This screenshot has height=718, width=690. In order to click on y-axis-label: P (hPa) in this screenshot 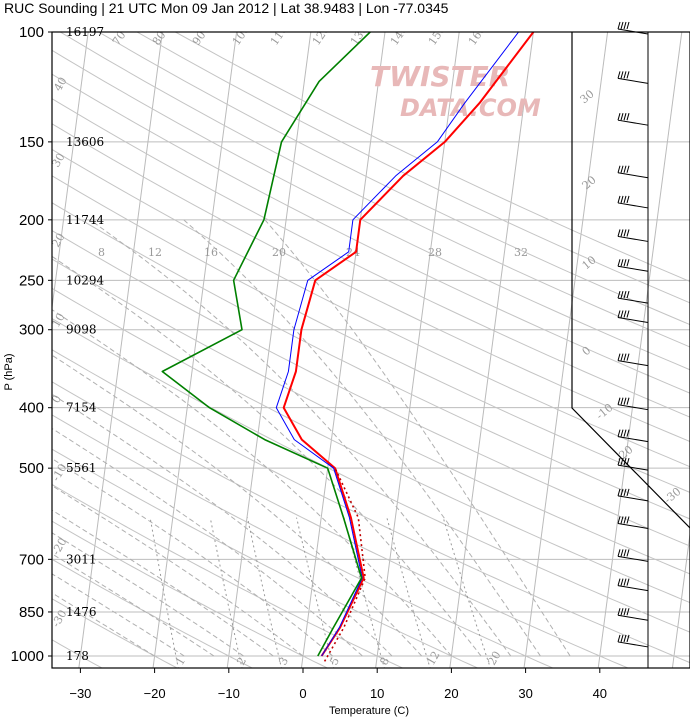, I will do `click(9, 371)`.